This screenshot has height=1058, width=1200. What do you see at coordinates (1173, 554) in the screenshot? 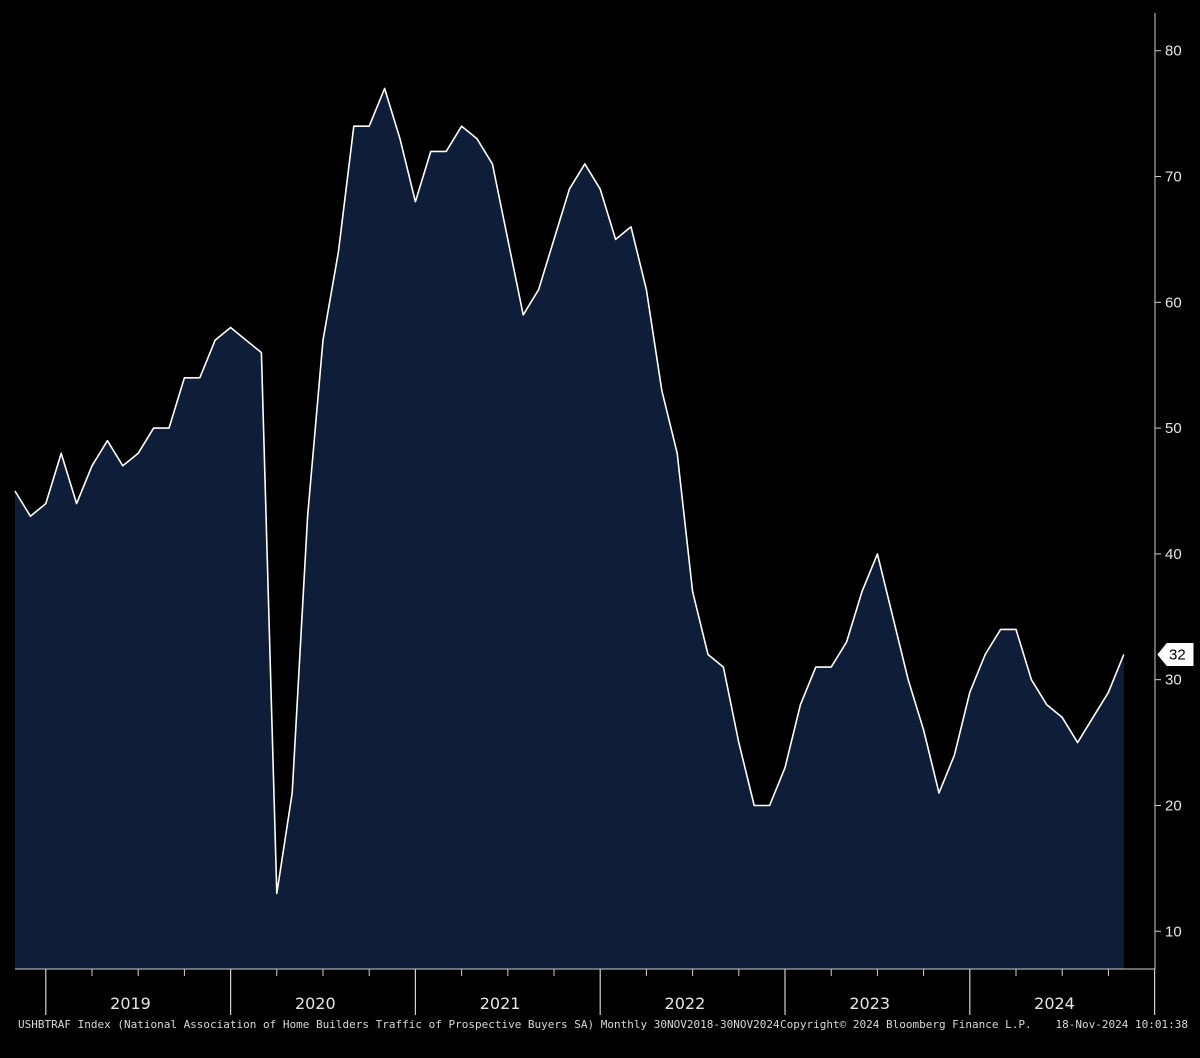
I see `y-tick-label: 40` at bounding box center [1173, 554].